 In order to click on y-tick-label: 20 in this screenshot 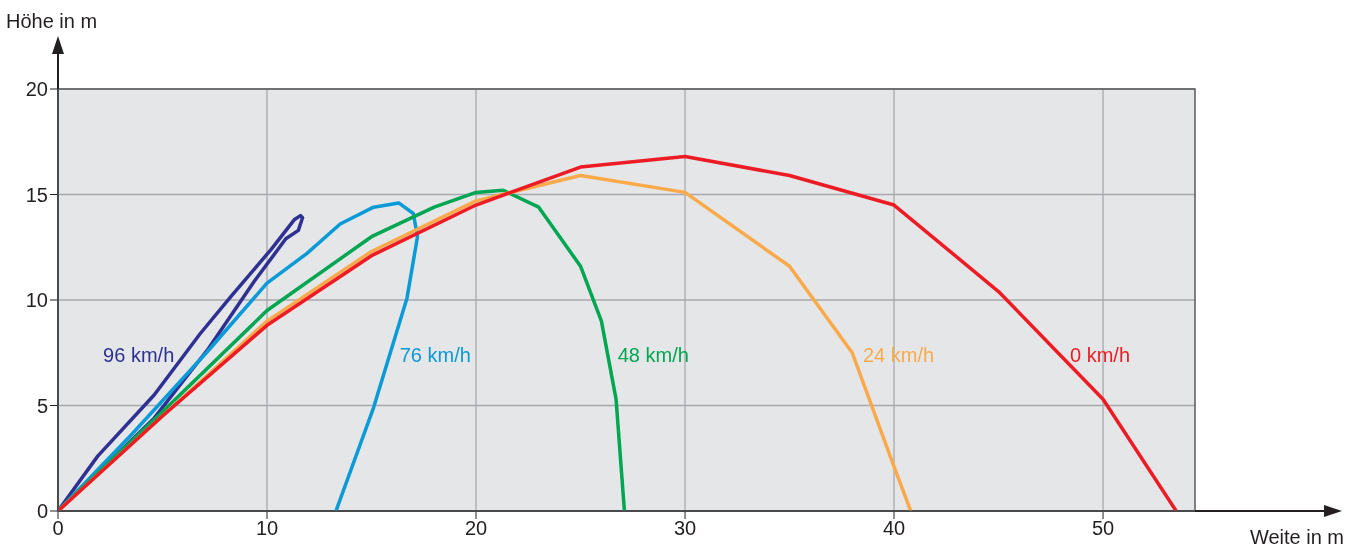, I will do `click(36, 89)`.